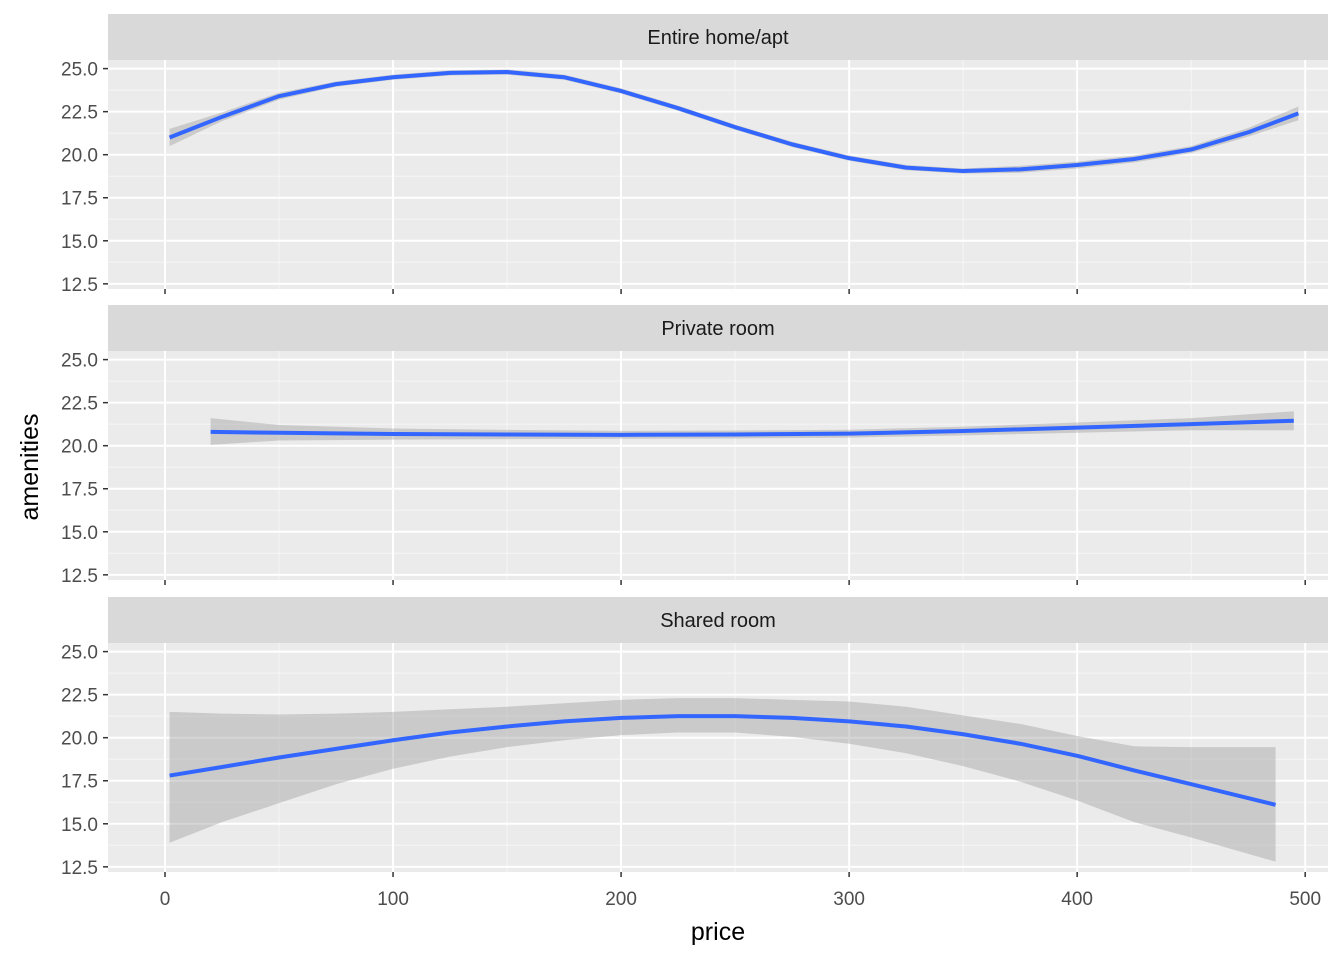  I want to click on confidence-band, so click(752, 428).